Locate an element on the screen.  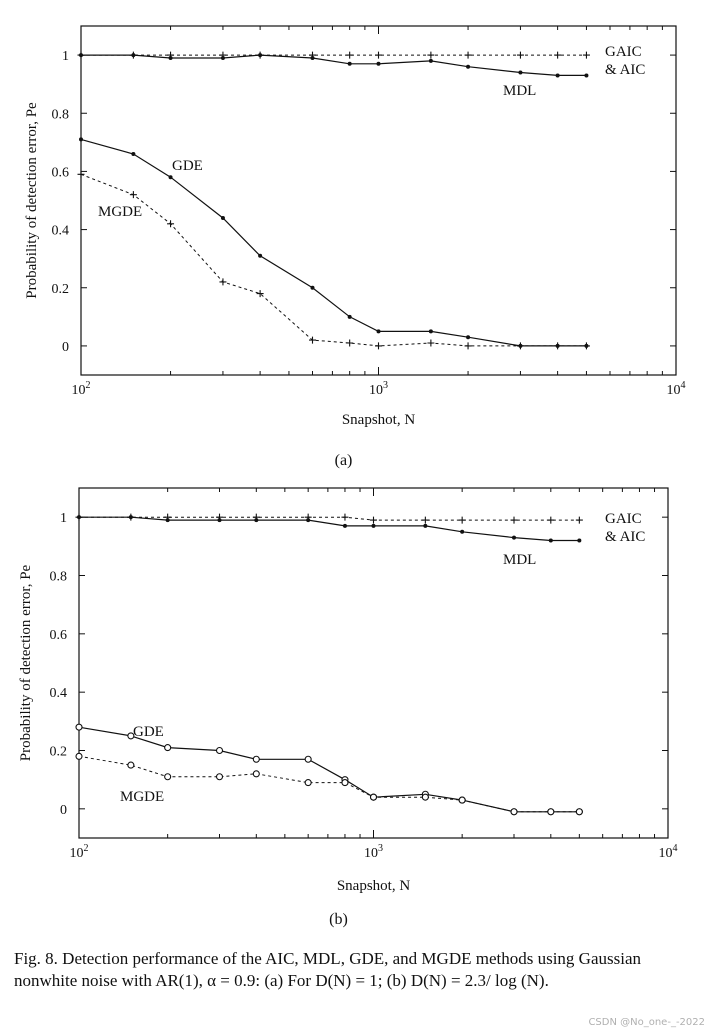
watermark: CSDN @No_one-_-2022 is located at coordinates (646, 1022).